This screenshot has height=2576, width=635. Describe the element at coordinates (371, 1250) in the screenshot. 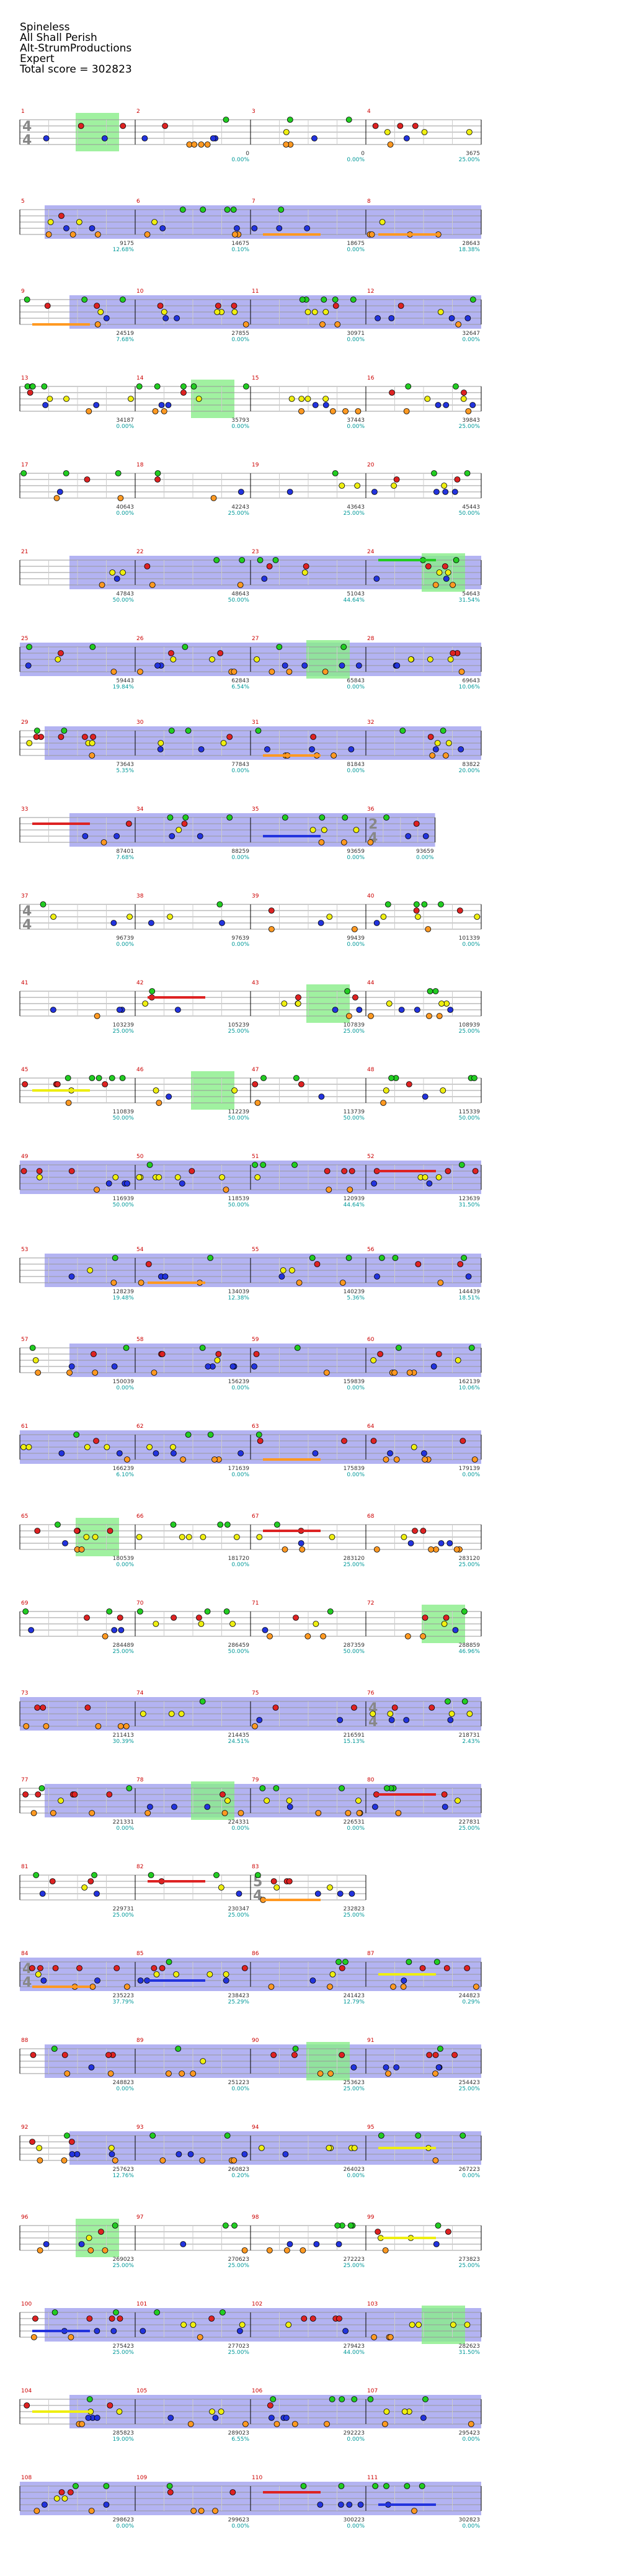

I see `measure-number: 56` at that location.